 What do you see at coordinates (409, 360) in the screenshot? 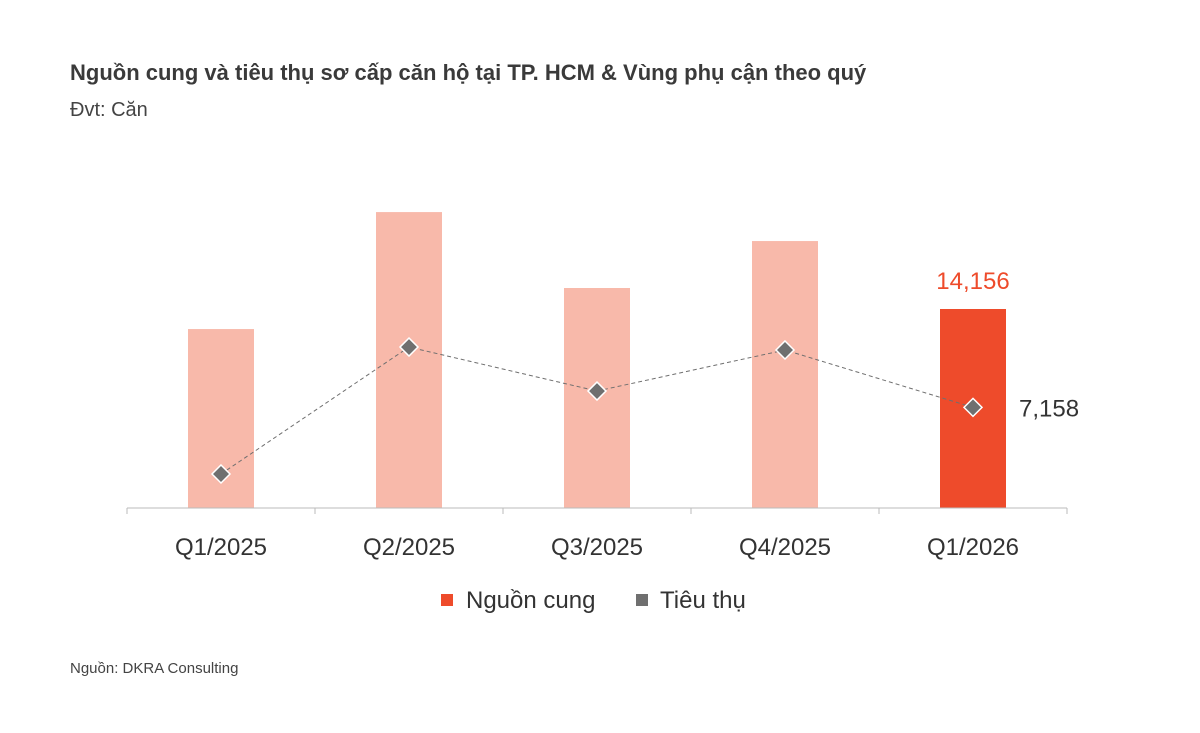
I see `bar-Q2/2025` at bounding box center [409, 360].